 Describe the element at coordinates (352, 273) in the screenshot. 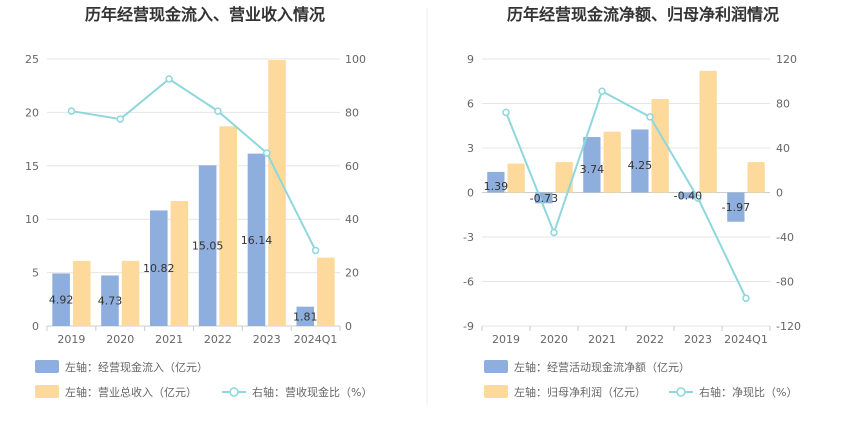

I see `right-axis-tick-label: 20` at that location.